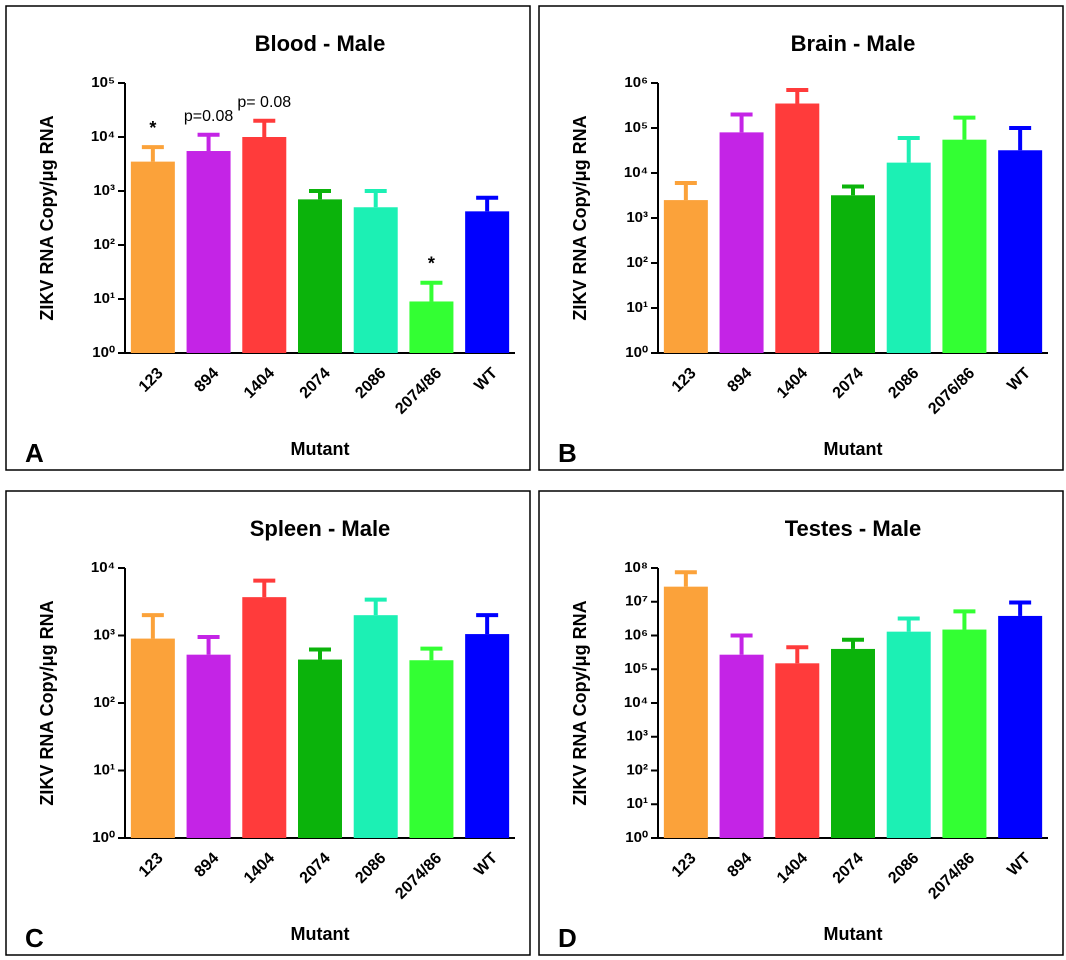 This screenshot has height=960, width=1066. I want to click on annotation: p=0.08, so click(208, 116).